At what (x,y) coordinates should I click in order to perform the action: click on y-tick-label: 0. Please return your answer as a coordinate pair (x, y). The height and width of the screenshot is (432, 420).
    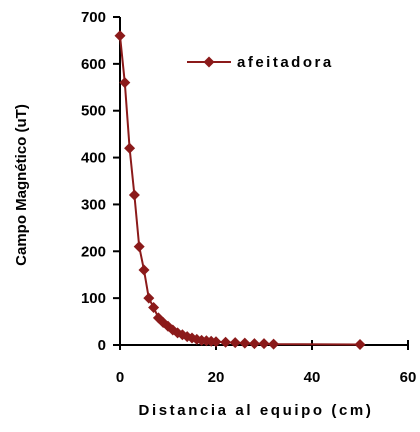
    Looking at the image, I should click on (102, 345).